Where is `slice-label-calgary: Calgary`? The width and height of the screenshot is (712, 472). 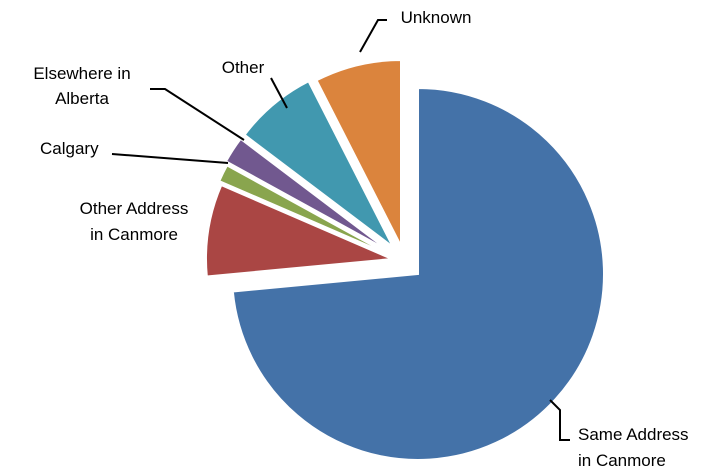
slice-label-calgary: Calgary is located at coordinates (69, 148).